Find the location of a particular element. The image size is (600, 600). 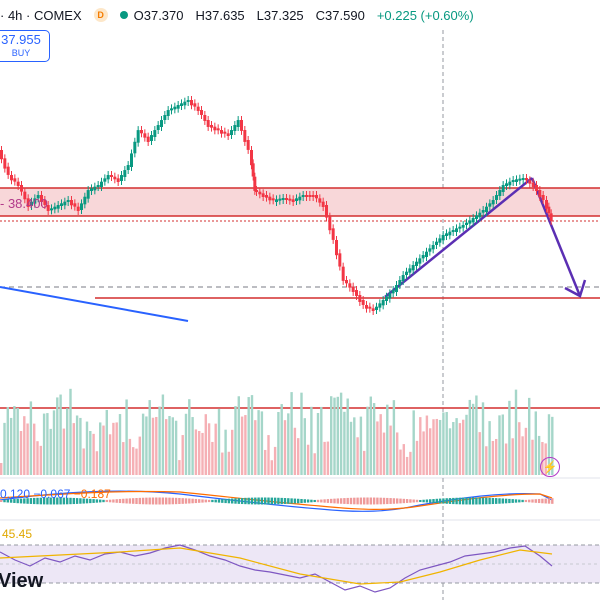

macd-value: 0.120 is located at coordinates (15, 494).